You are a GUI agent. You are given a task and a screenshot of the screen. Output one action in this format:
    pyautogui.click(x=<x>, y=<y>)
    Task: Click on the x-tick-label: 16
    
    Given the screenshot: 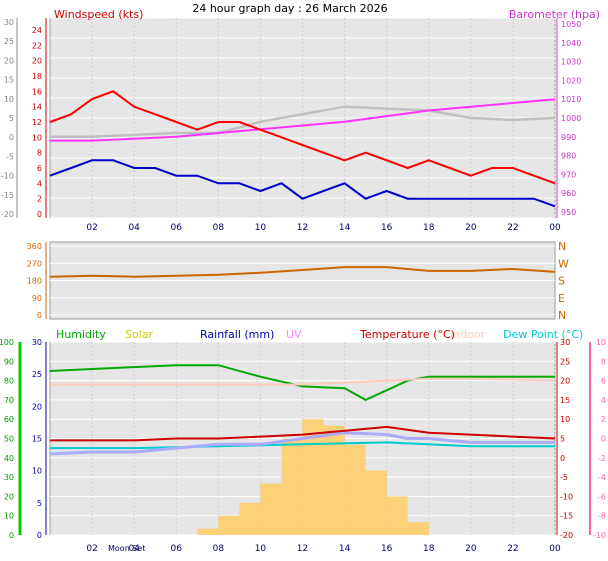 What is the action you would take?
    pyautogui.click(x=387, y=549)
    